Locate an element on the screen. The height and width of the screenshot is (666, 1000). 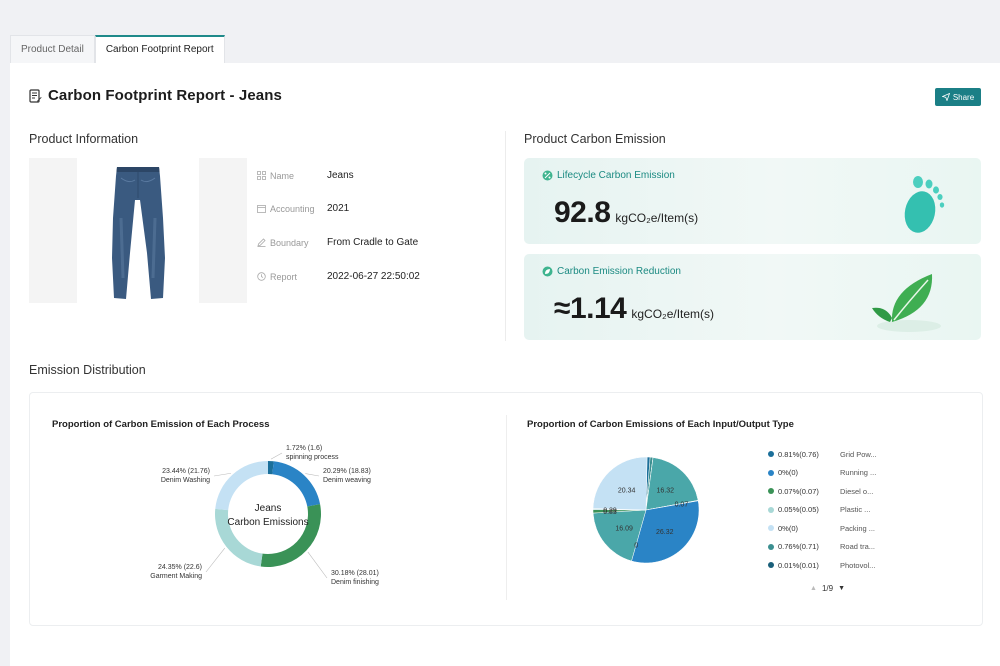
jeans-image is located at coordinates (138, 233).